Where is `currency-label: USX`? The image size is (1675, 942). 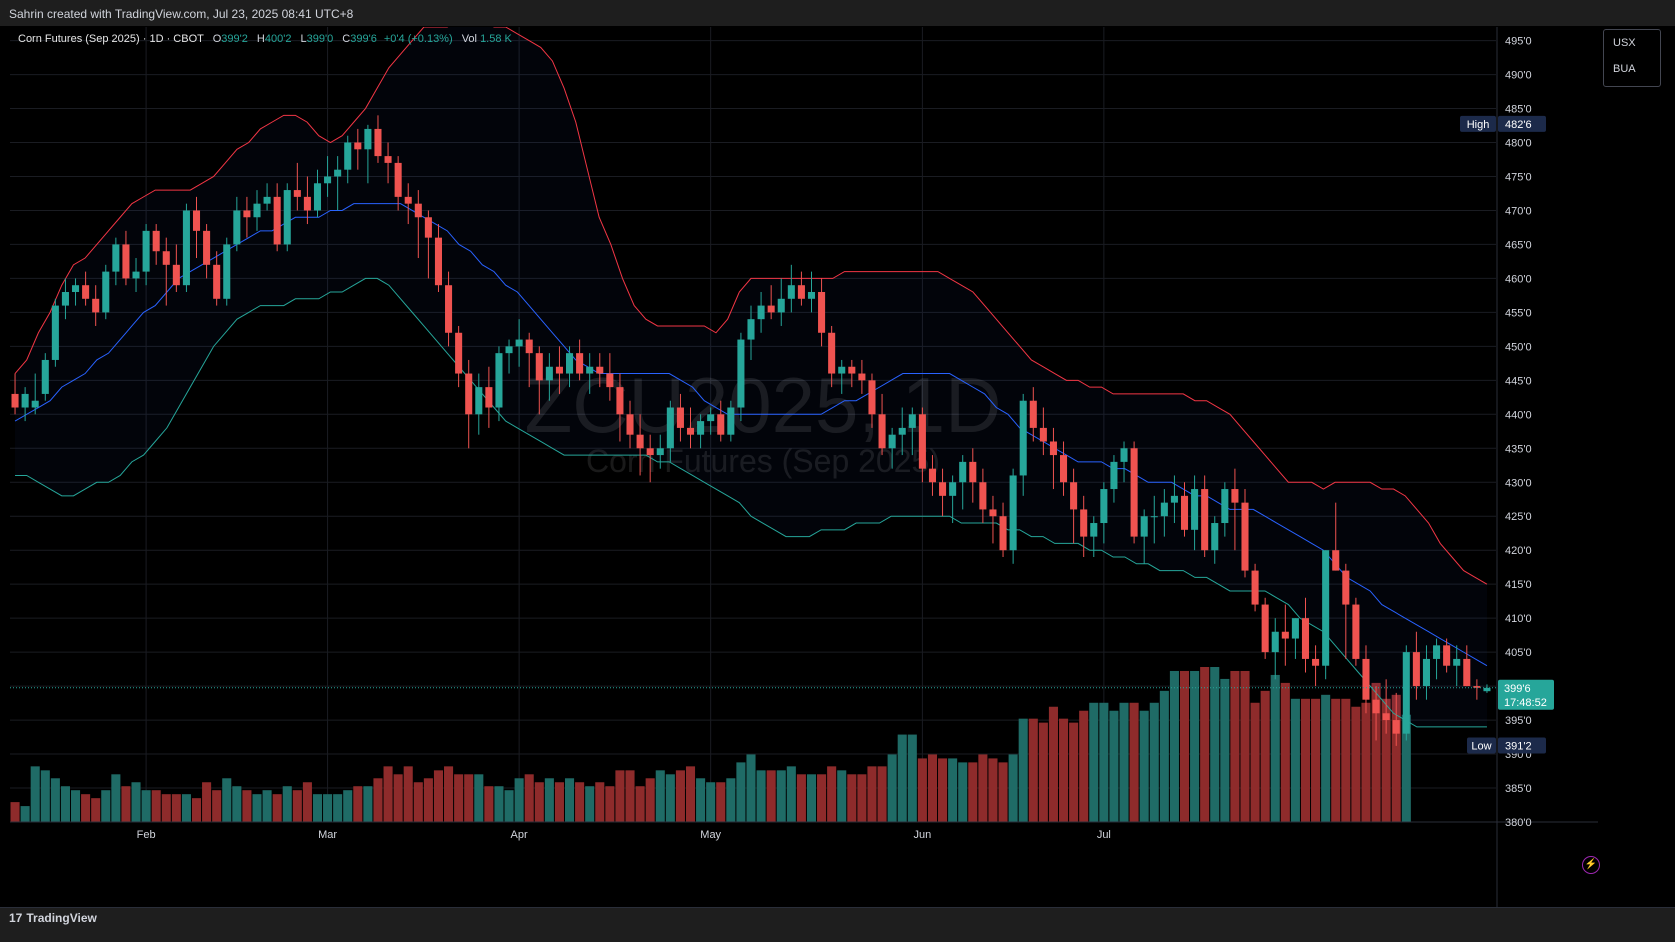
currency-label: USX is located at coordinates (1624, 43).